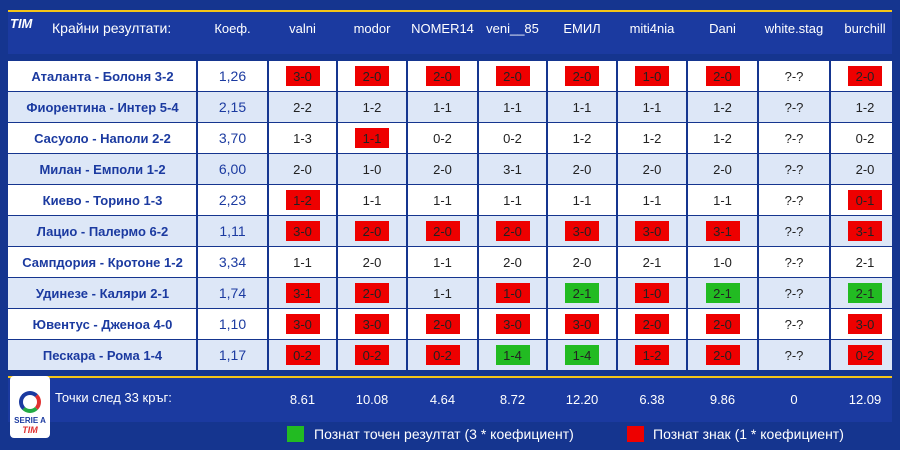 The width and height of the screenshot is (900, 450). Describe the element at coordinates (102, 355) in the screenshot. I see `match-name: Пескара - Рома 1-4` at that location.